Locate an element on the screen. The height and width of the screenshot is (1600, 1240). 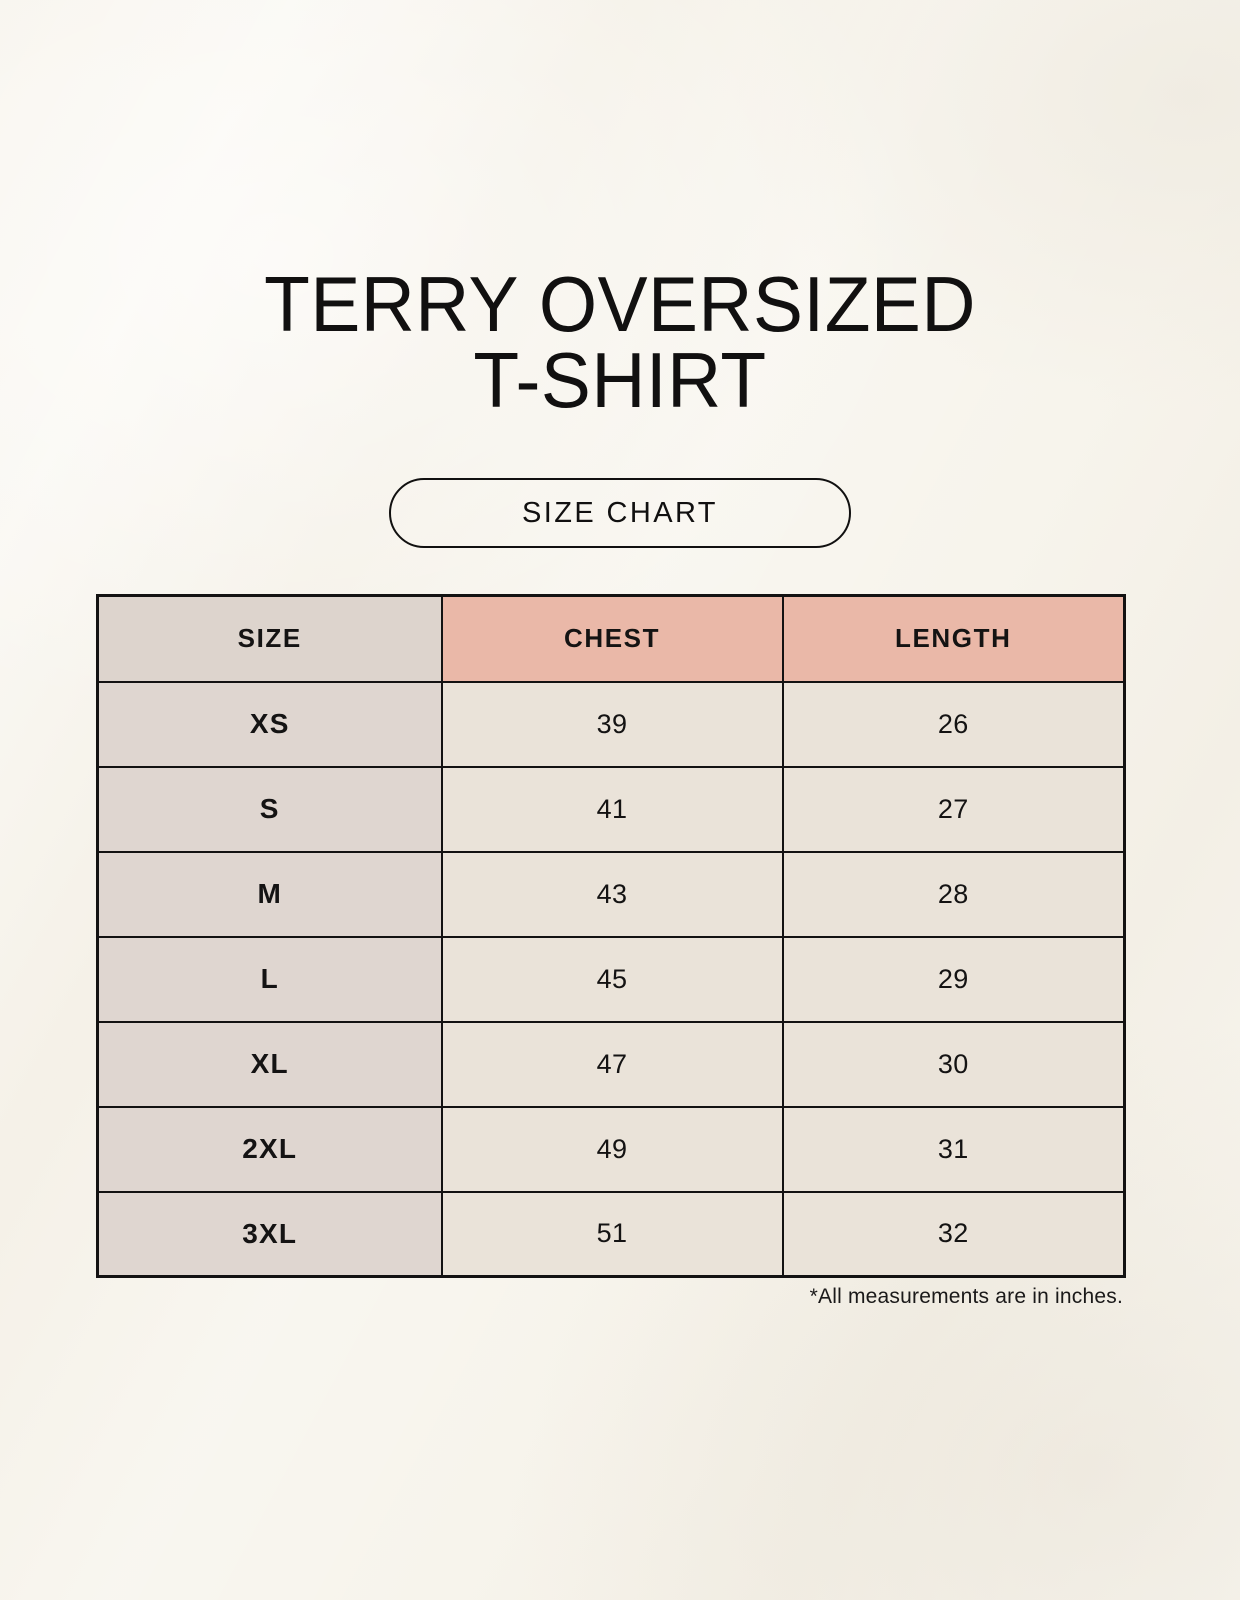
table-row: 3XL 51 32 is located at coordinates (611, 1234).